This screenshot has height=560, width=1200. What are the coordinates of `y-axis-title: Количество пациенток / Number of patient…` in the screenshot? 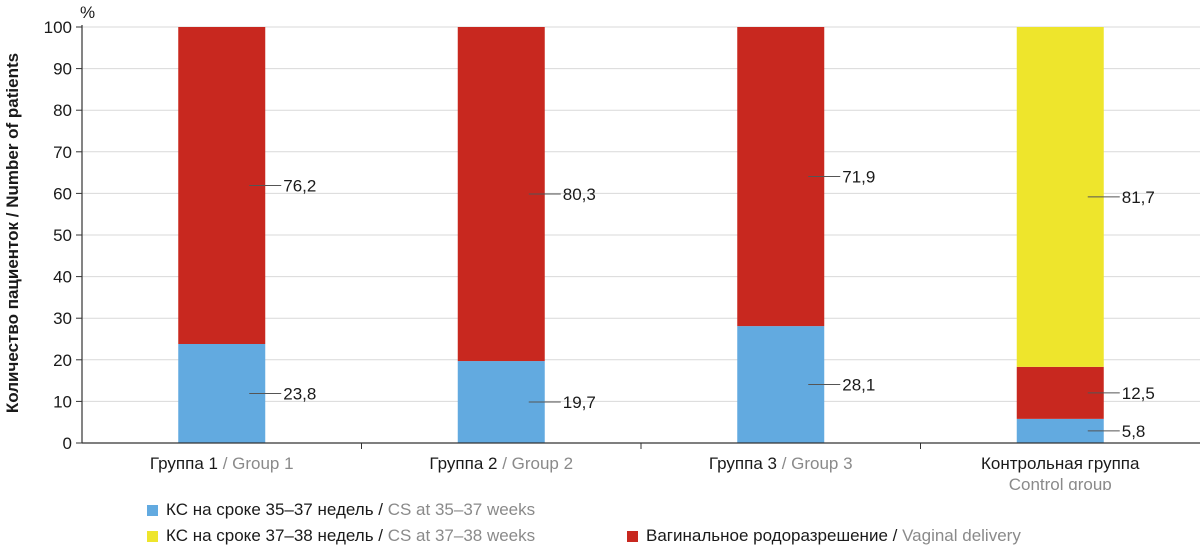 It's located at (12, 233).